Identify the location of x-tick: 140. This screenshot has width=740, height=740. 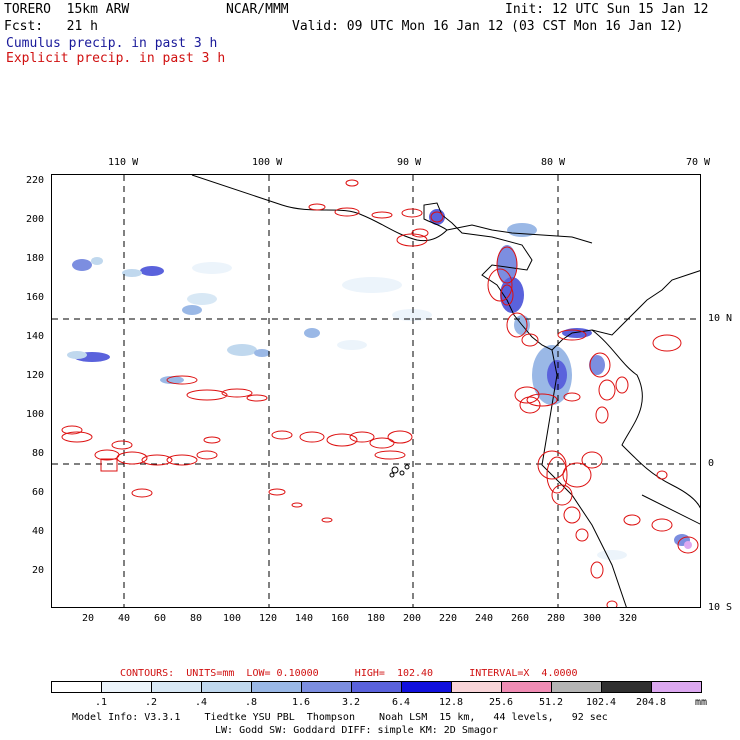
(304, 618).